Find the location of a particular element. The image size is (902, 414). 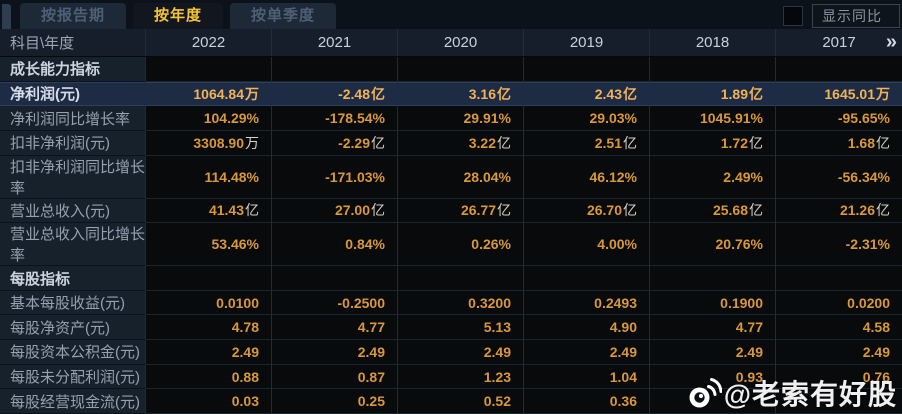

value-cell: 0.93 is located at coordinates (713, 377).